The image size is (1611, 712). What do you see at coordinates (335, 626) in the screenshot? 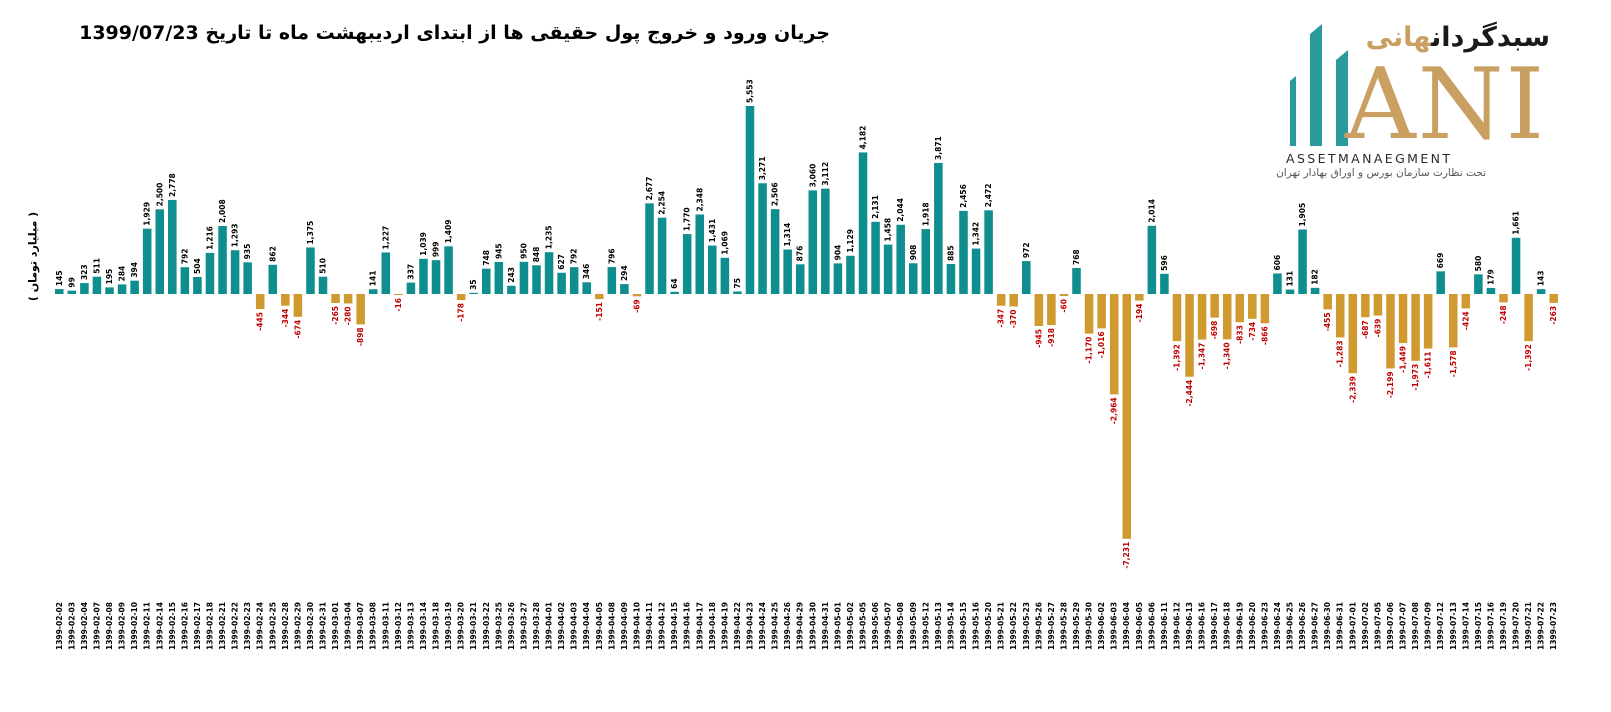
I see `x-tick-label: 1399-03-01` at bounding box center [335, 626].